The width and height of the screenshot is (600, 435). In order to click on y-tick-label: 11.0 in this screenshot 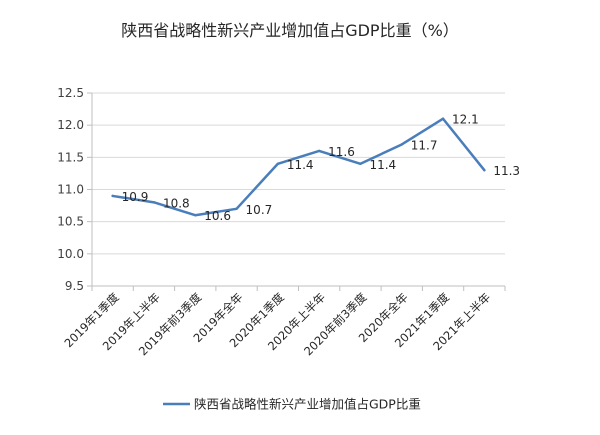, I will do `click(70, 190)`.